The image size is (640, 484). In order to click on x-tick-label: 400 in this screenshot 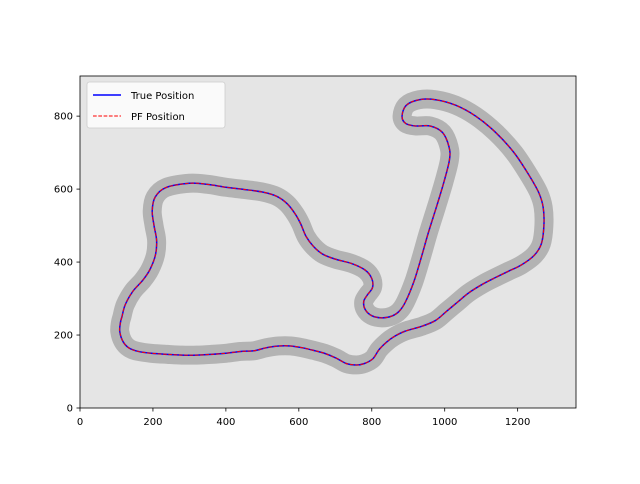, I will do `click(225, 422)`.